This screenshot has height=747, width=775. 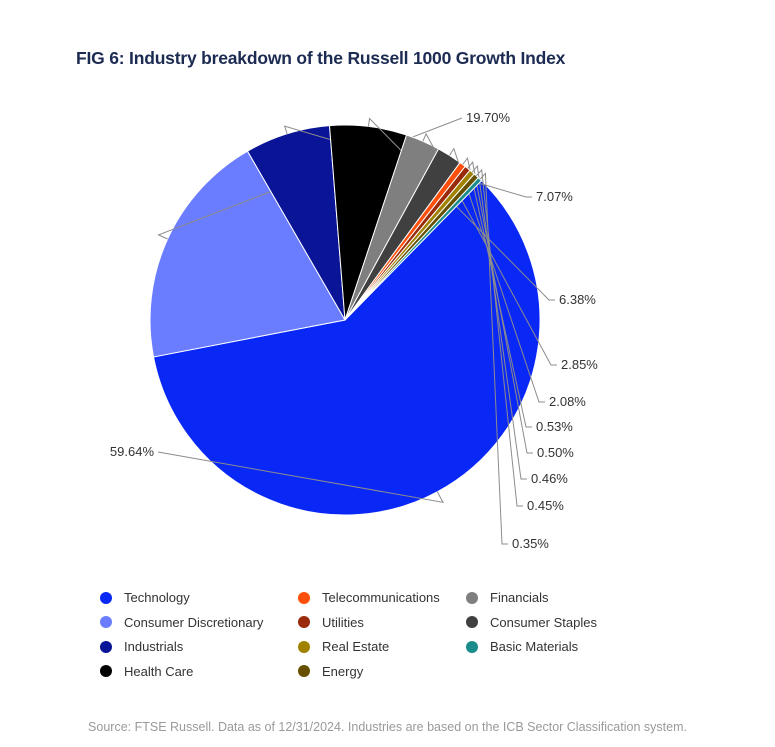 What do you see at coordinates (194, 622) in the screenshot?
I see `legend-label: Consumer Discretionary` at bounding box center [194, 622].